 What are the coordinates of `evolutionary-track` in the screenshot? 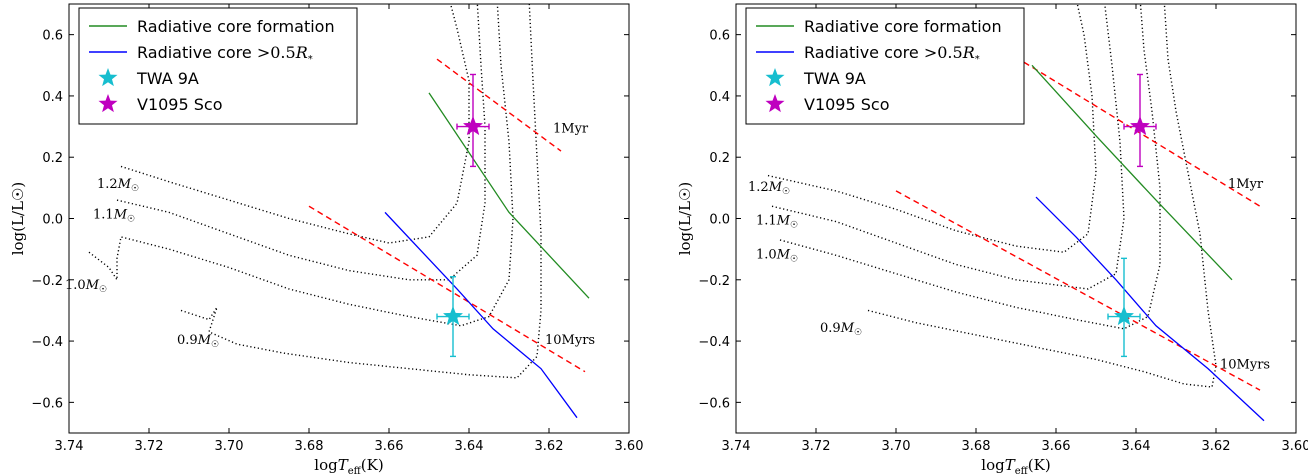 It's located at (295, 124).